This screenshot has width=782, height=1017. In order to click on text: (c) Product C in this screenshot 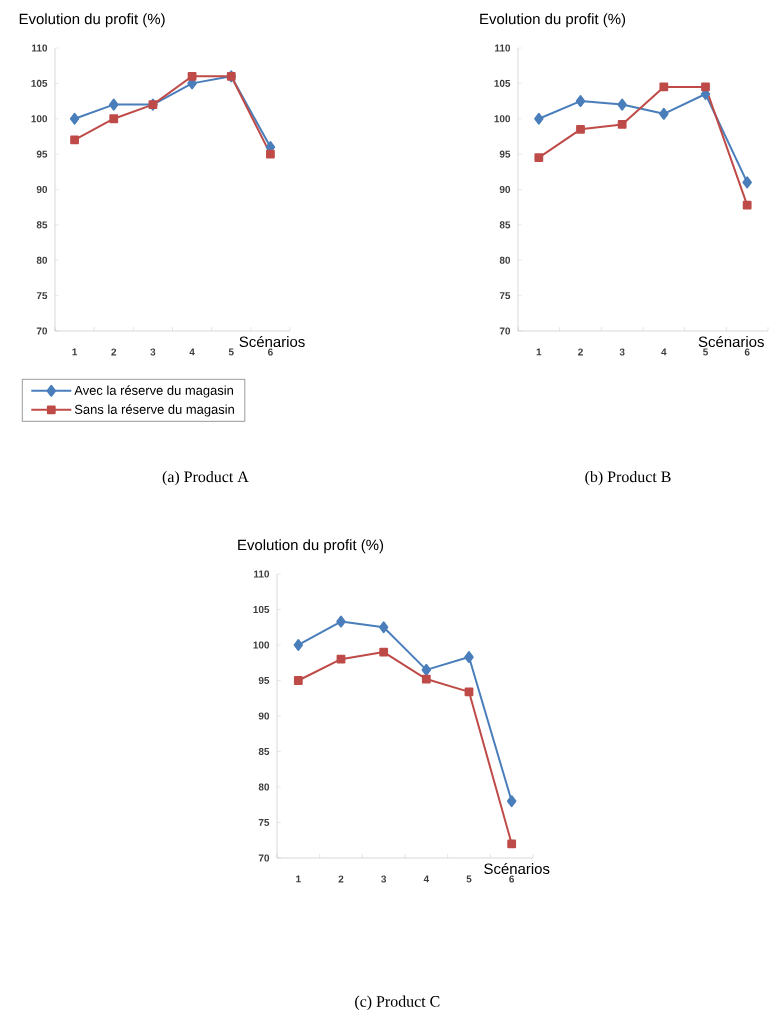, I will do `click(397, 1003)`.